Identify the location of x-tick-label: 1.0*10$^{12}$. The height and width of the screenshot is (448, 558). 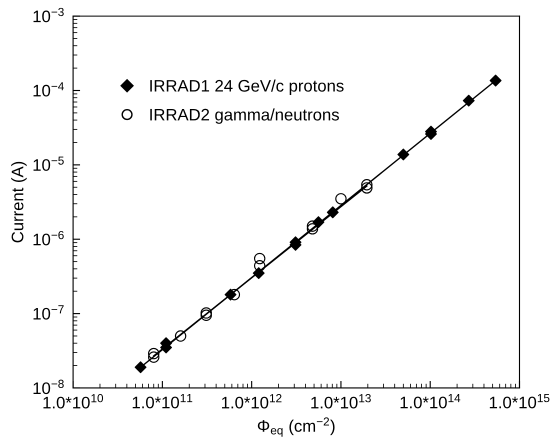
(252, 401).